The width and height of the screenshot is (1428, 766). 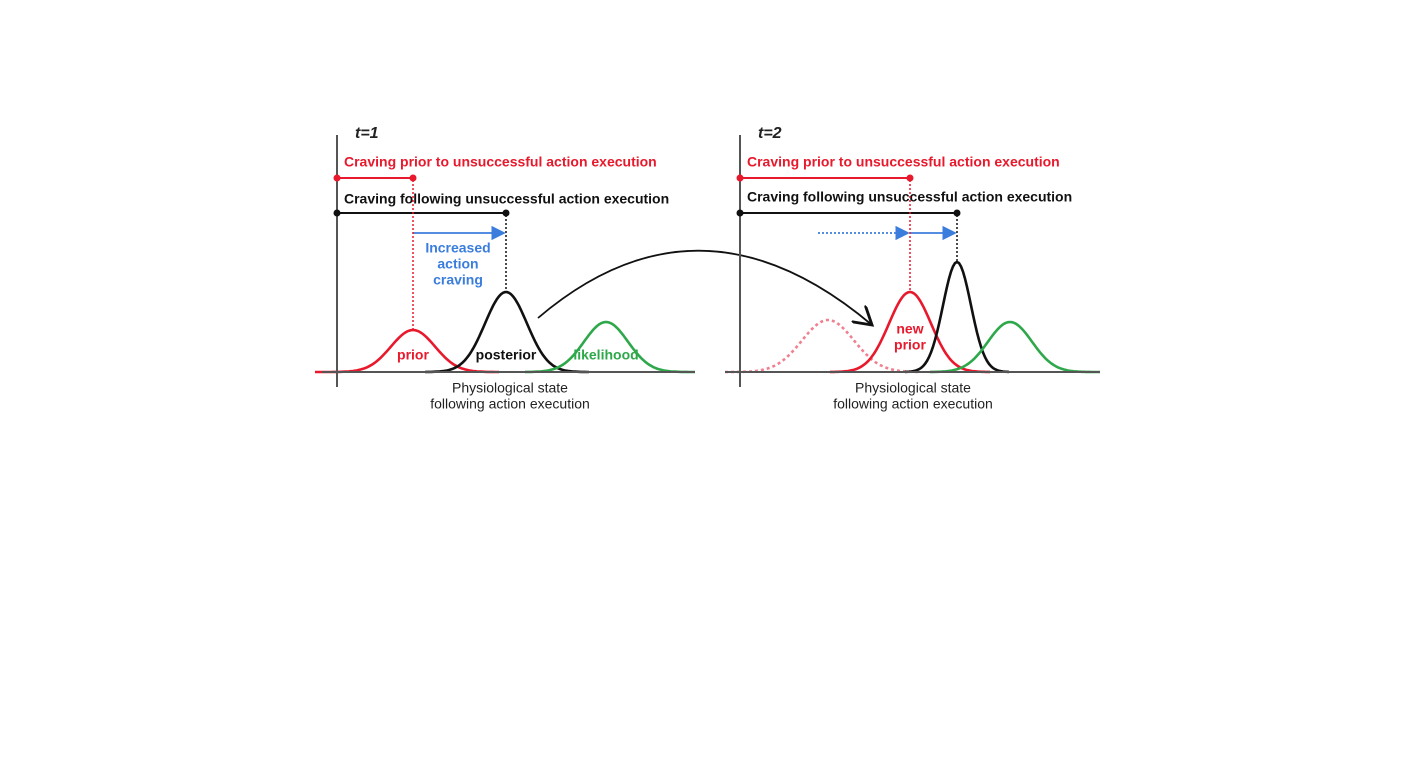 I want to click on time-label: t=2, so click(x=770, y=133).